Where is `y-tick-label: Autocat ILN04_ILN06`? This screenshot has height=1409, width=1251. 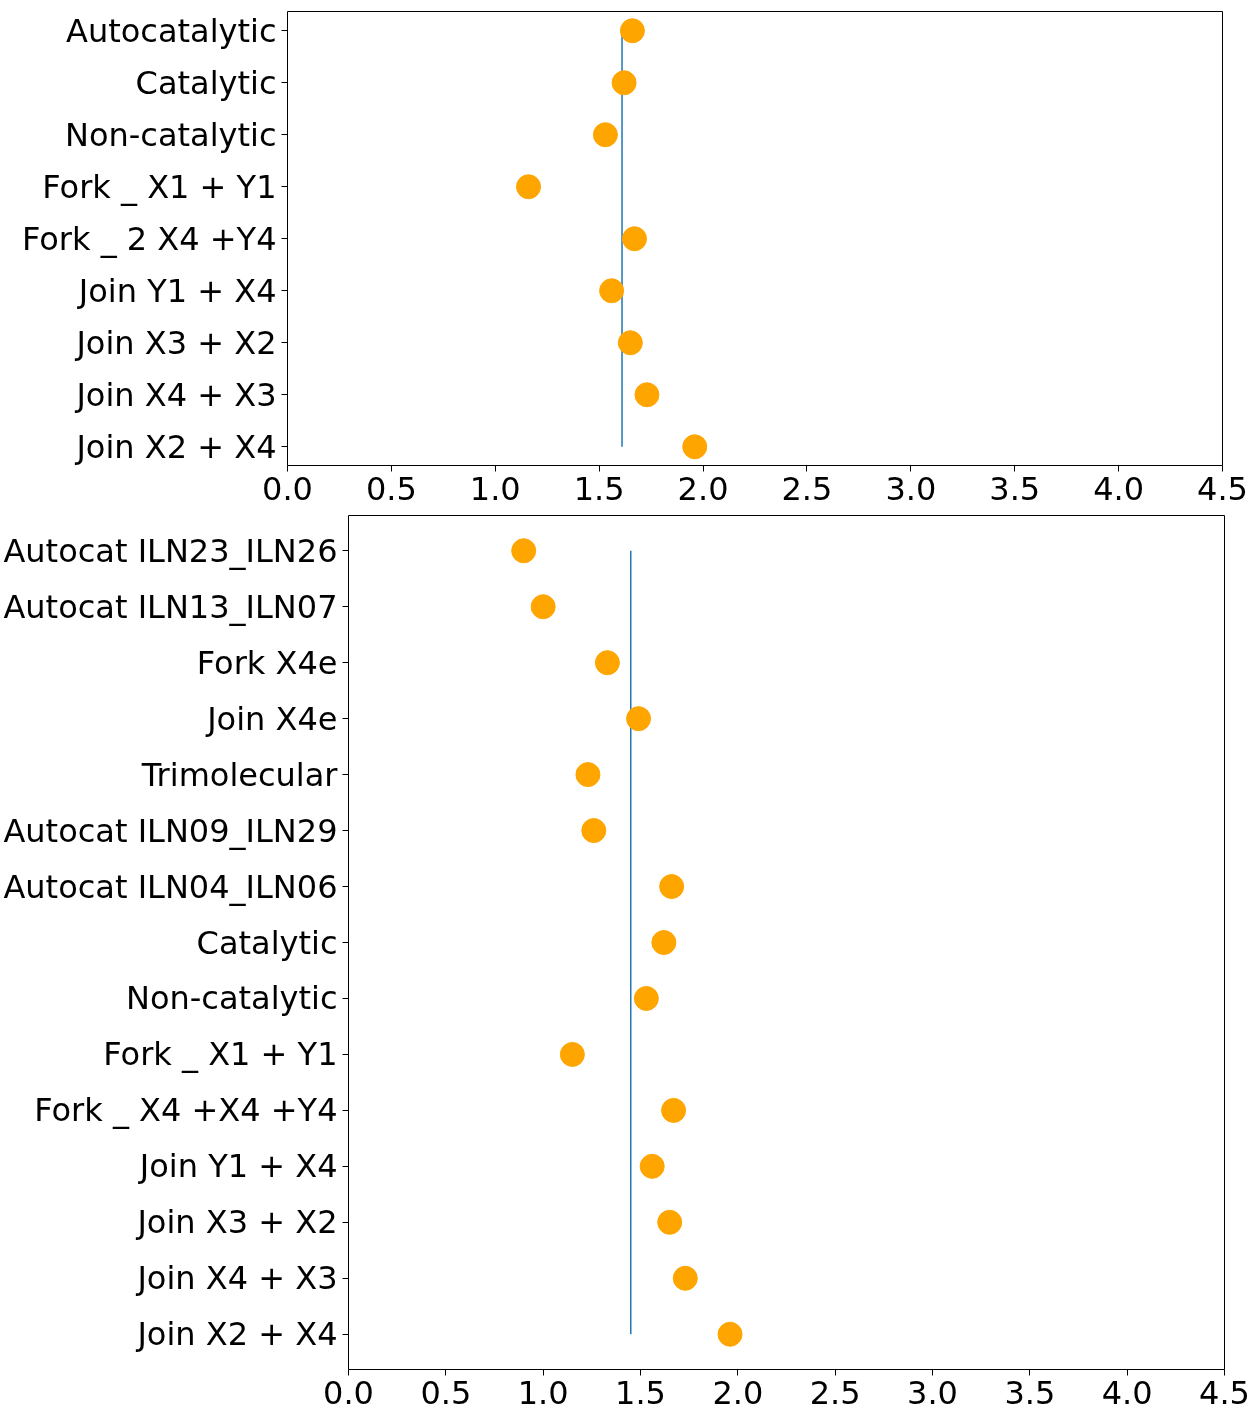
y-tick-label: Autocat ILN04_ILN06 is located at coordinates (170, 886).